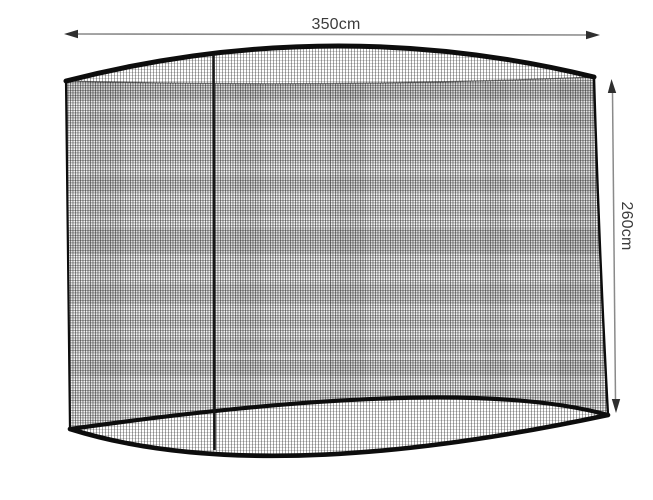 This screenshot has height=500, width=653. What do you see at coordinates (214, 252) in the screenshot?
I see `zipper-line` at bounding box center [214, 252].